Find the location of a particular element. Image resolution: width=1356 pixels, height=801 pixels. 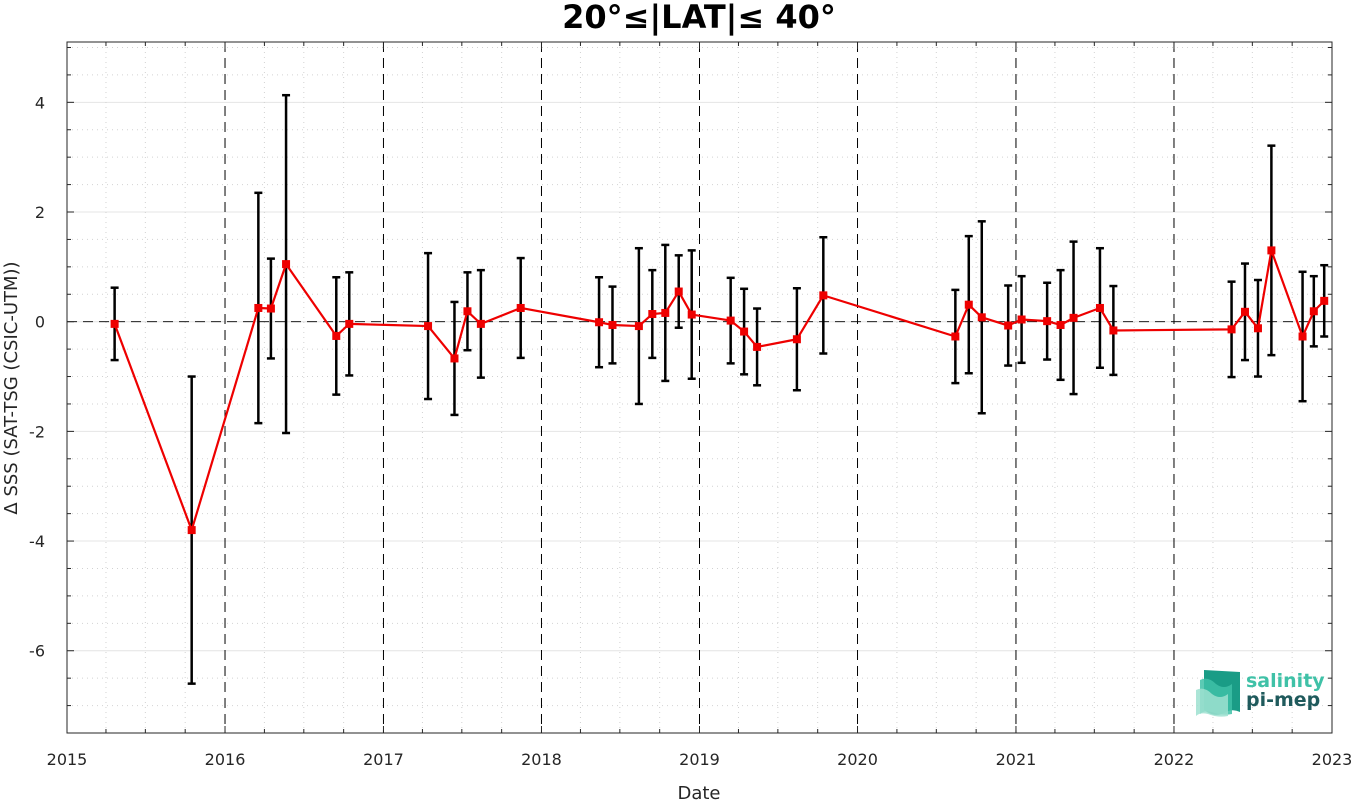

logo: salinity pi-mep is located at coordinates (1260, 693).